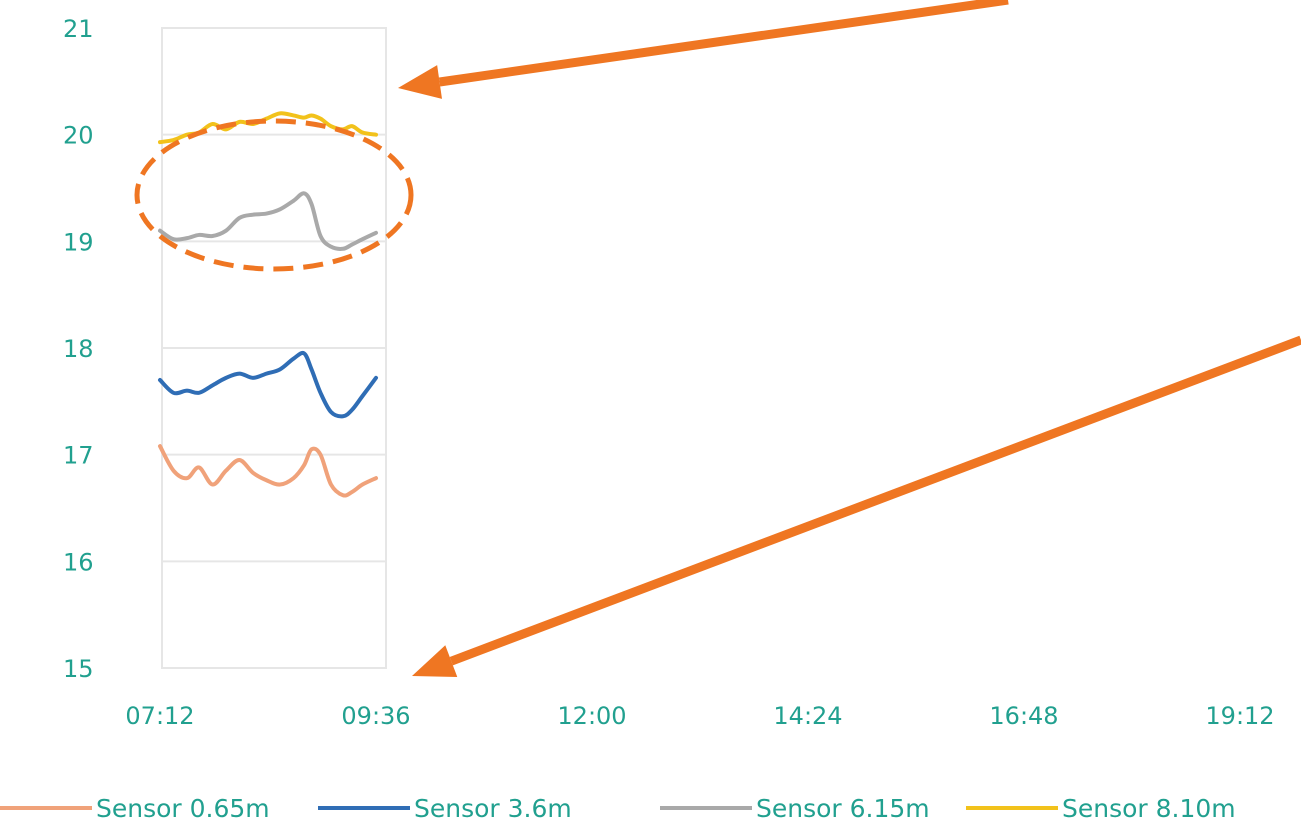 The image size is (1301, 835). What do you see at coordinates (78, 456) in the screenshot?
I see `y-tick-label-17: 17` at bounding box center [78, 456].